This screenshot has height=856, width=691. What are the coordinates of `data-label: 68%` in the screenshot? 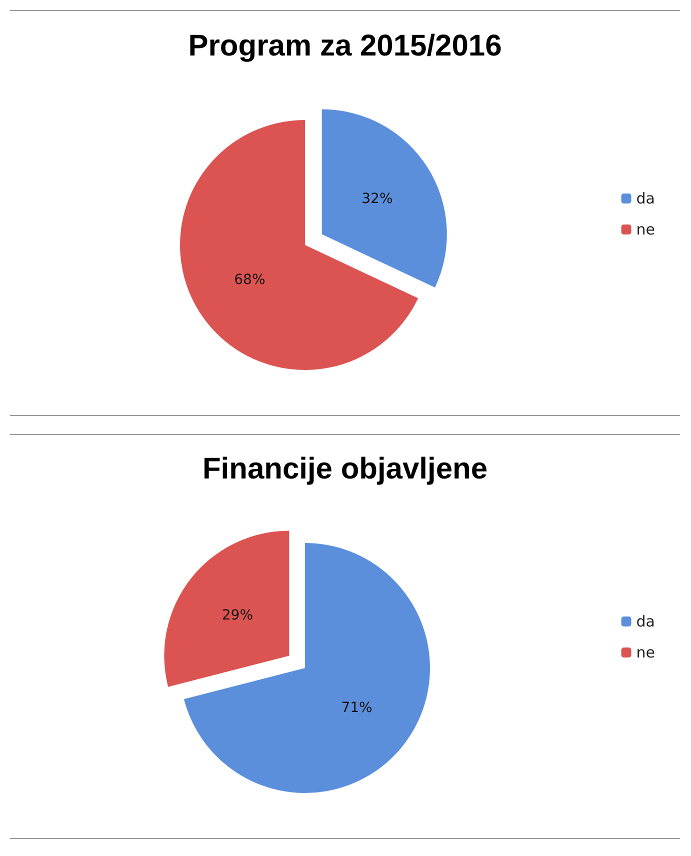 It's located at (250, 280).